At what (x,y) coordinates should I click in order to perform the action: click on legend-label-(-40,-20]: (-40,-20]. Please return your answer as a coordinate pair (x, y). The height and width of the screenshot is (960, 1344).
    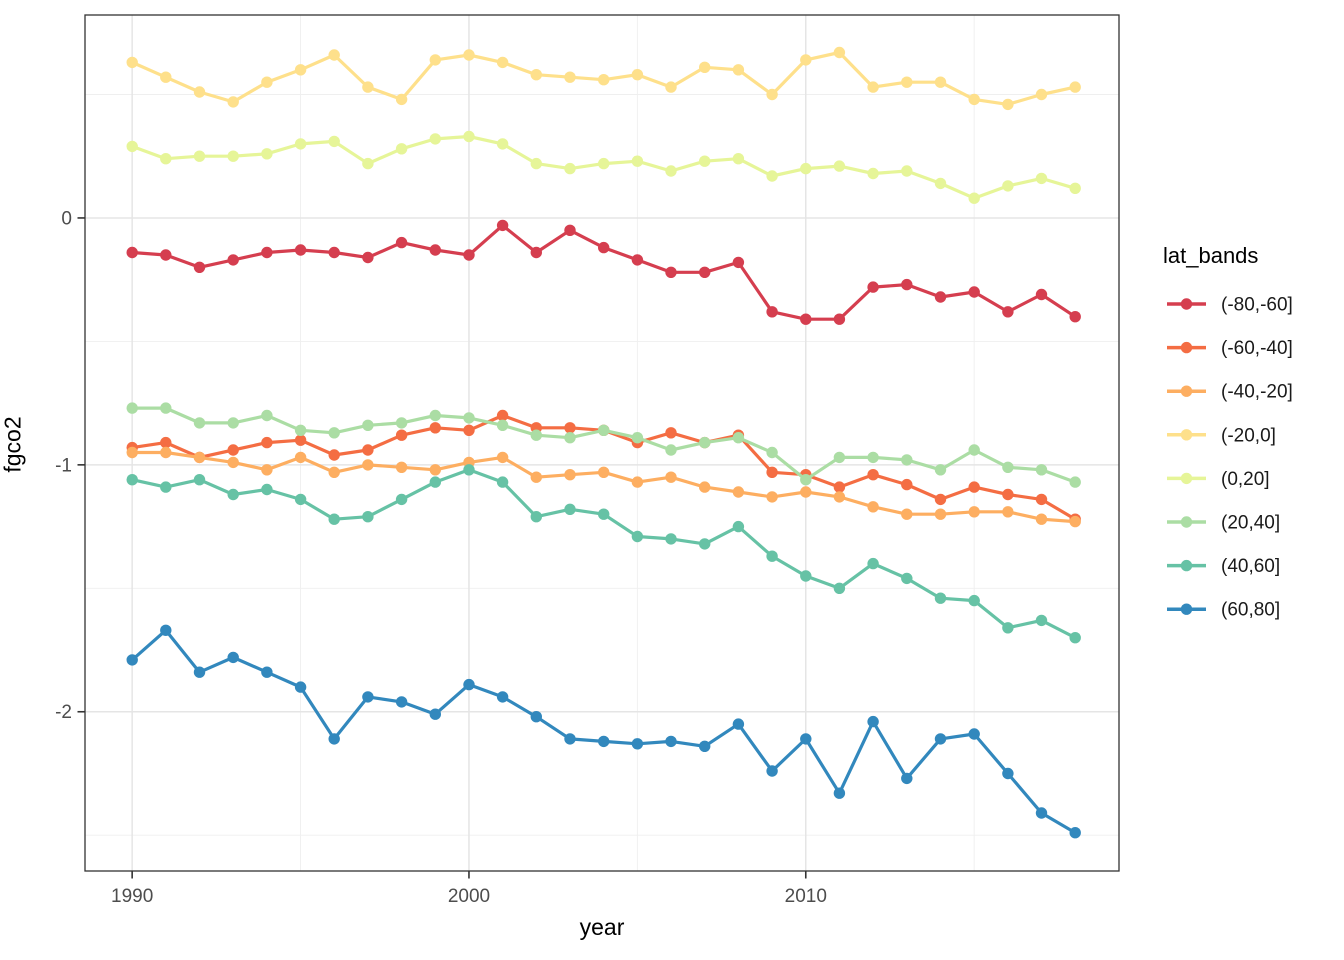
    Looking at the image, I should click on (1257, 392).